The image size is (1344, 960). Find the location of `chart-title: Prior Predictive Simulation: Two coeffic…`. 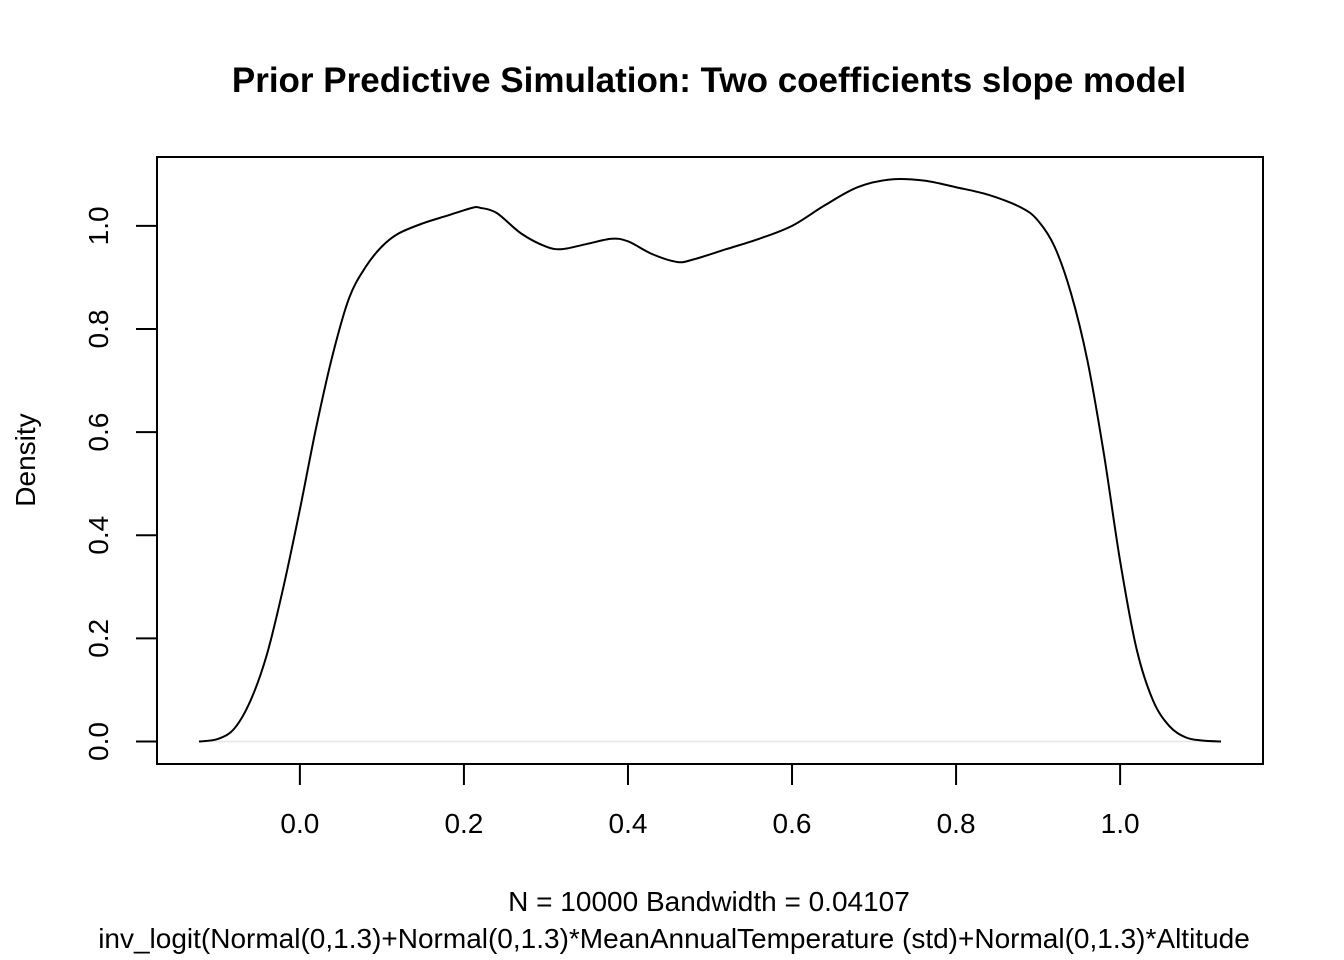

chart-title: Prior Predictive Simulation: Two coeffic… is located at coordinates (709, 80).